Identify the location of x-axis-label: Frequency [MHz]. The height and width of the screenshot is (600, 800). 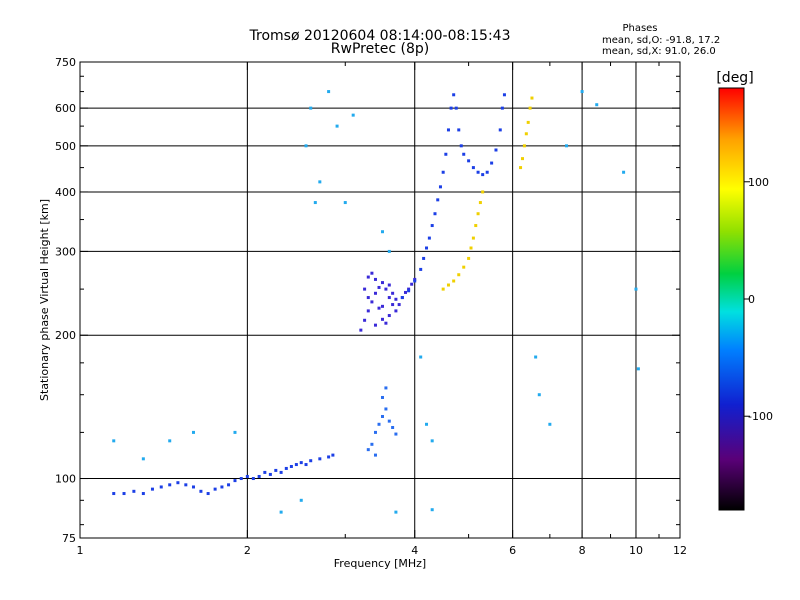
(380, 563).